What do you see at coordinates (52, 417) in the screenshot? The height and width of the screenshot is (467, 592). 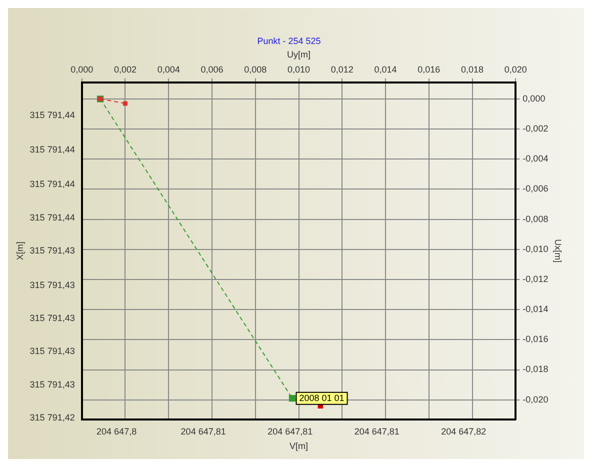 I see `y-tick-label: 315 791,42` at bounding box center [52, 417].